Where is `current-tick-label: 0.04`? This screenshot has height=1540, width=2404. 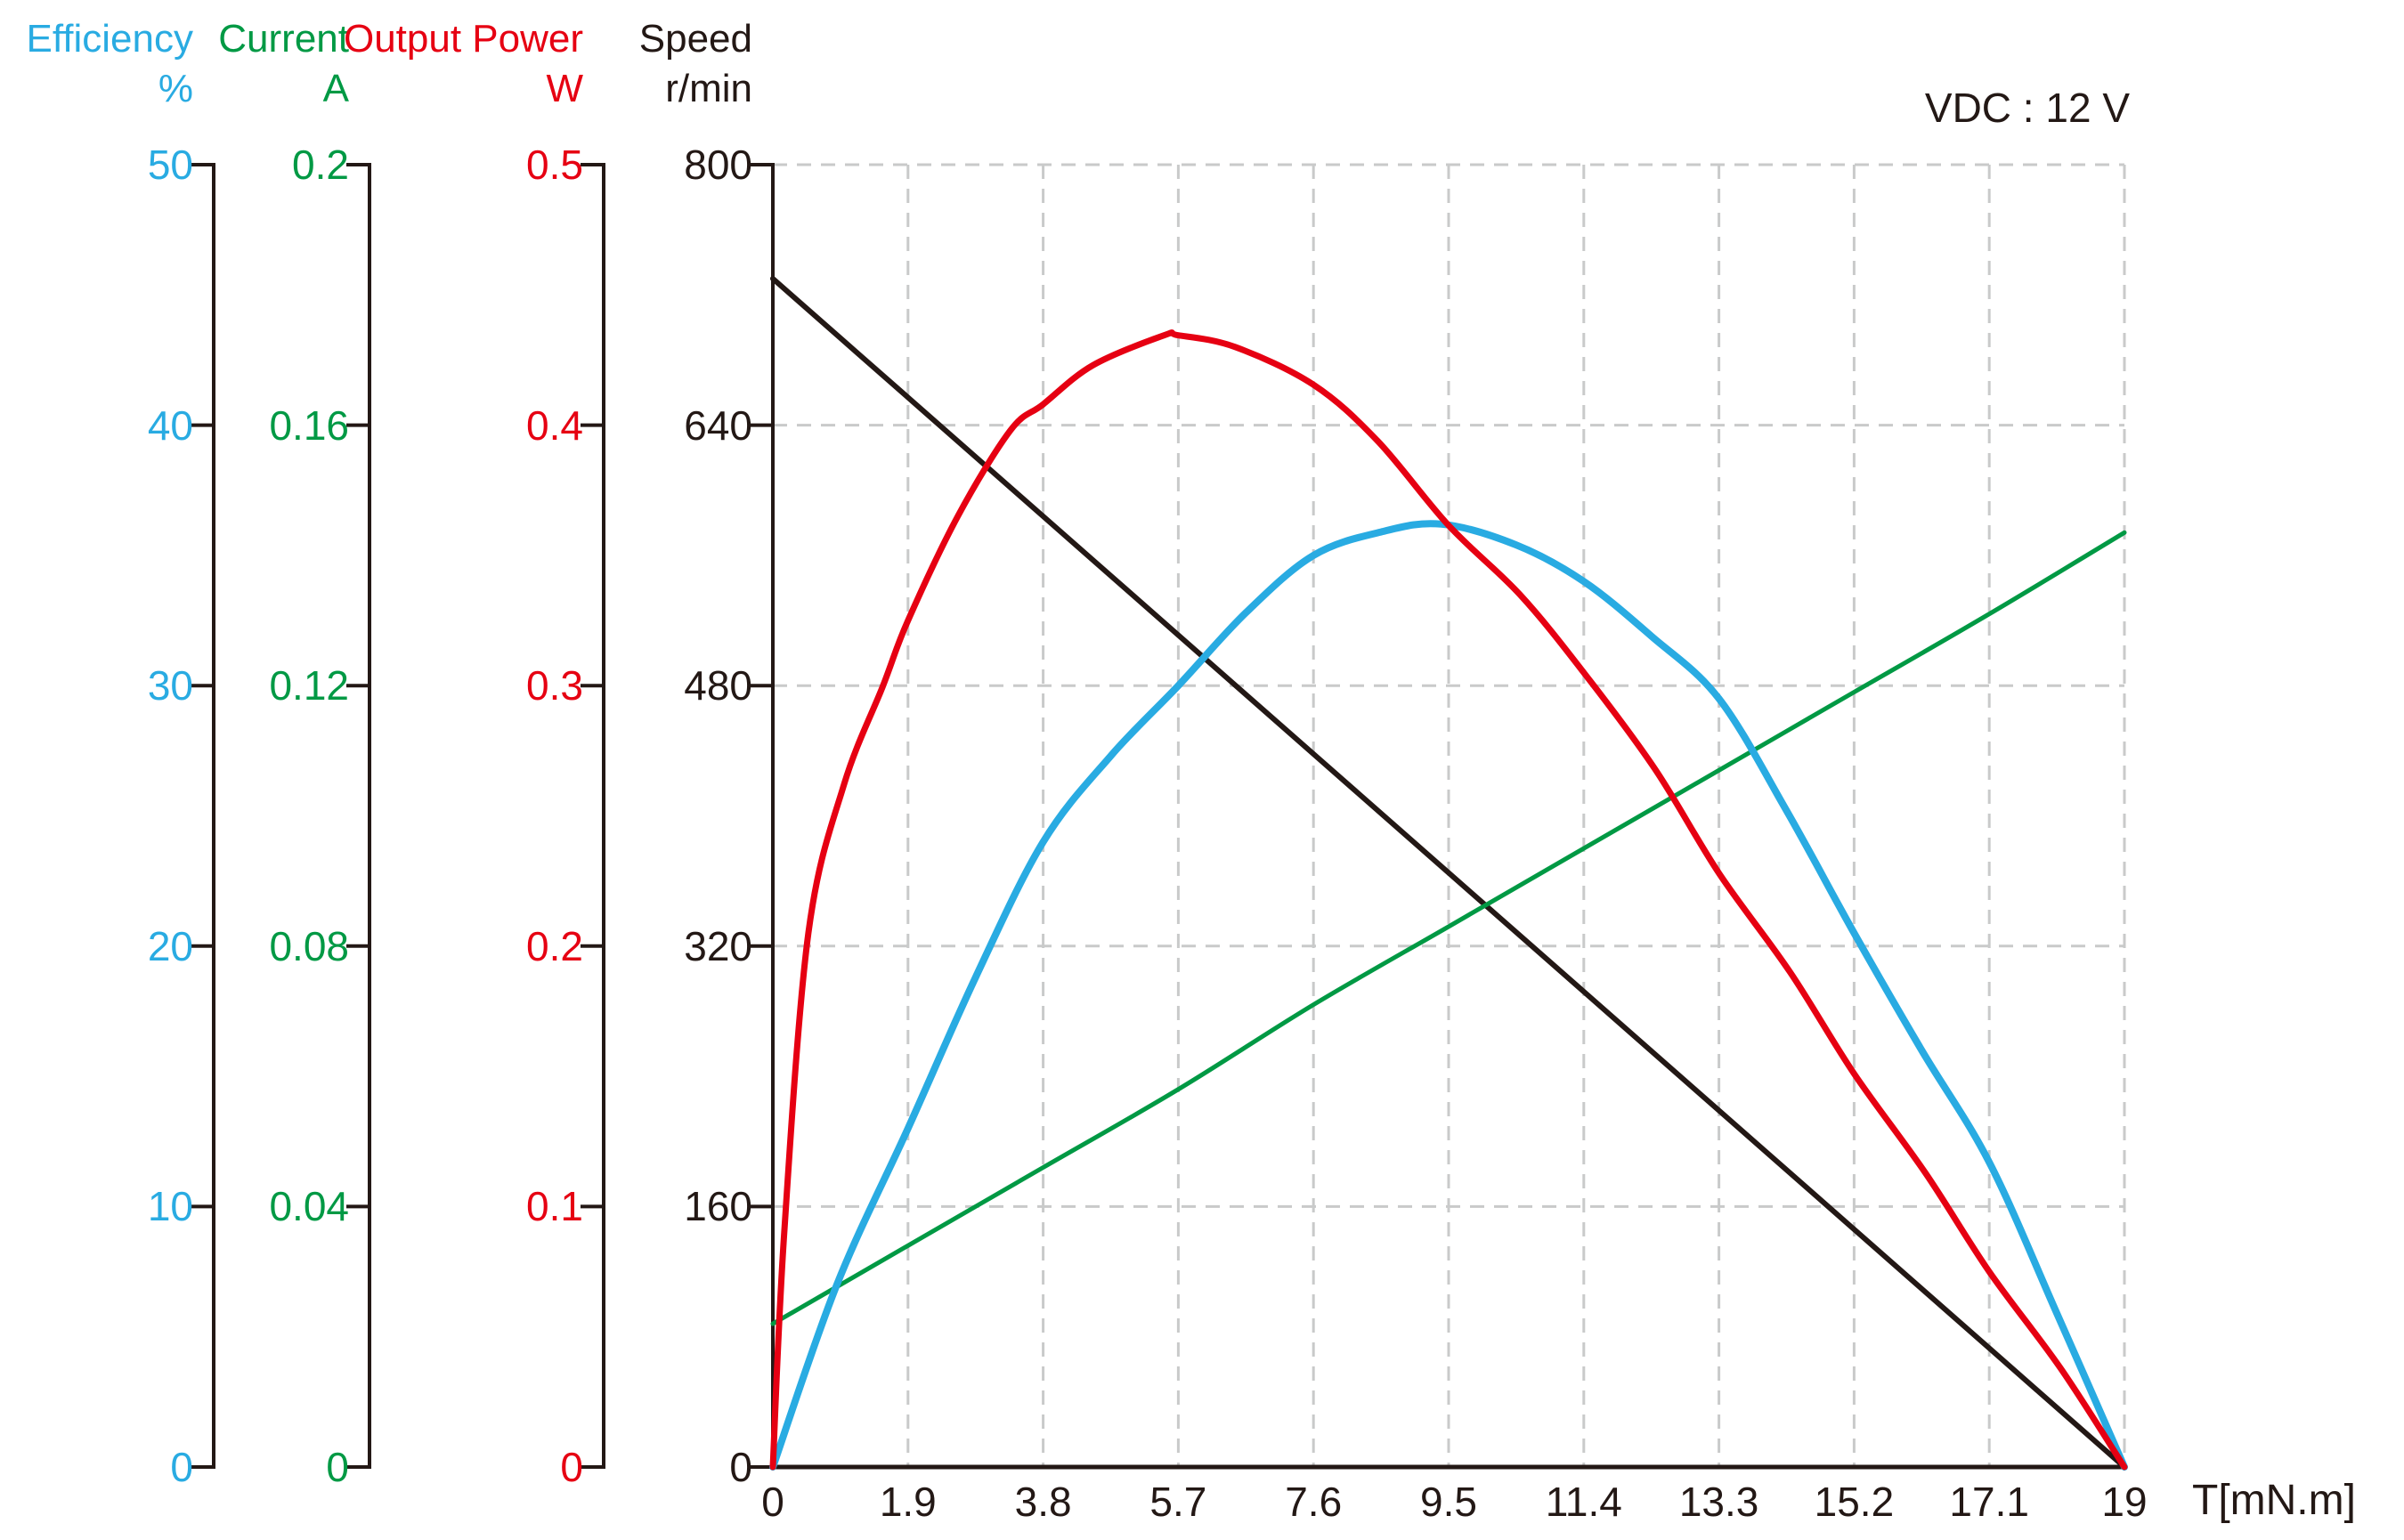 current-tick-label: 0.04 is located at coordinates (309, 1206).